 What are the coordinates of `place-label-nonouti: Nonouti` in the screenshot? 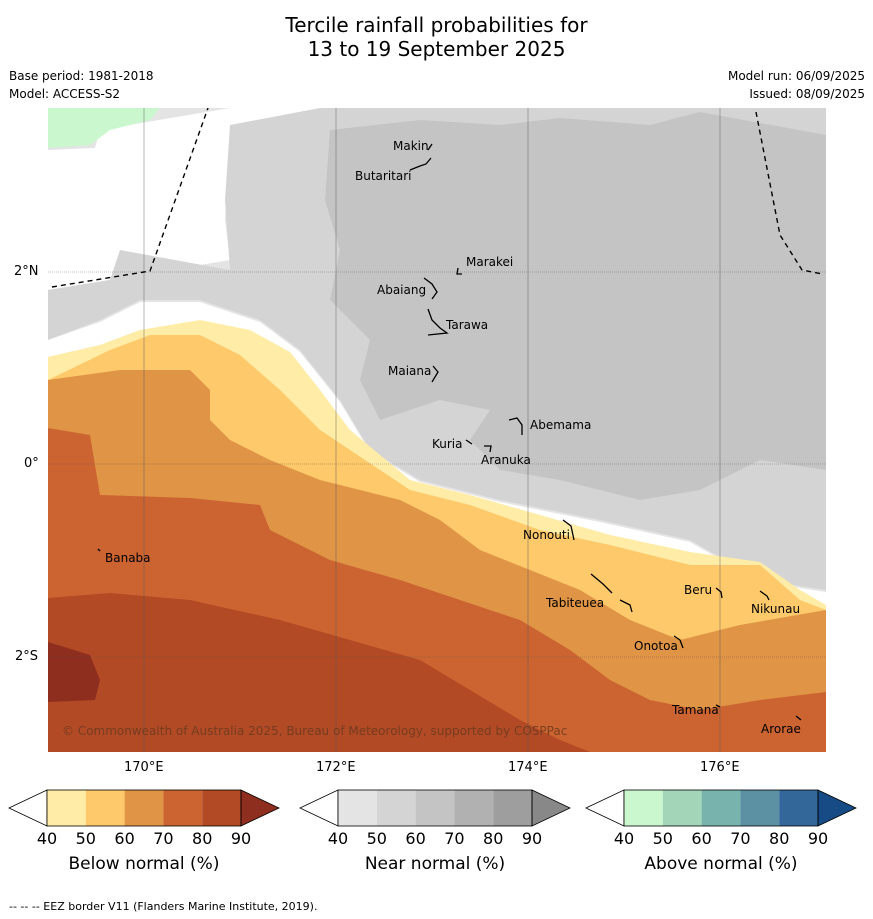 It's located at (546, 535).